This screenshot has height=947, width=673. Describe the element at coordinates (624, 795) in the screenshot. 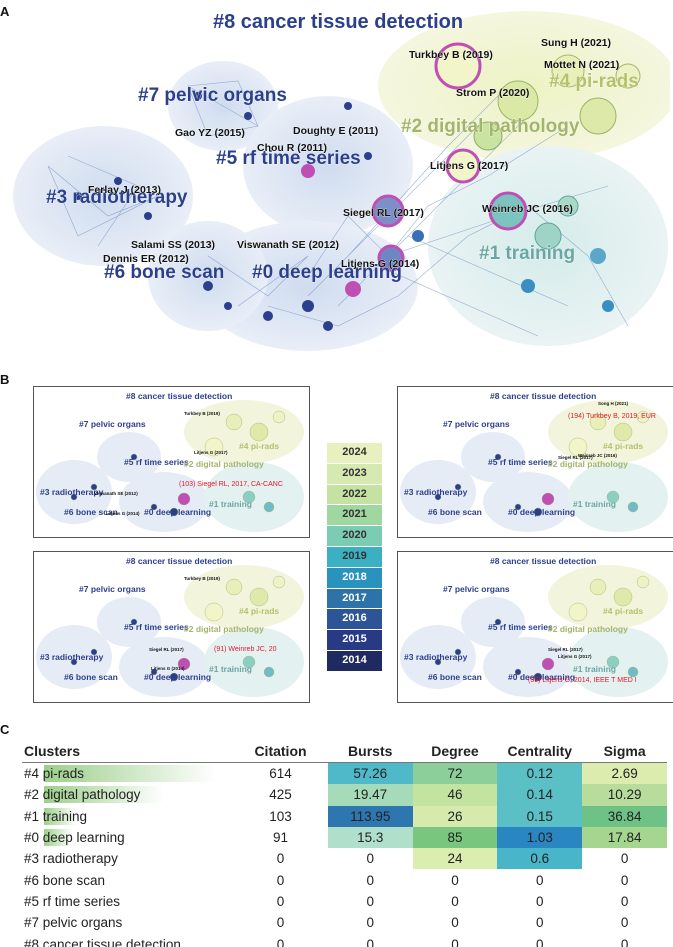

I see `sigma-cell: 10.29` at that location.